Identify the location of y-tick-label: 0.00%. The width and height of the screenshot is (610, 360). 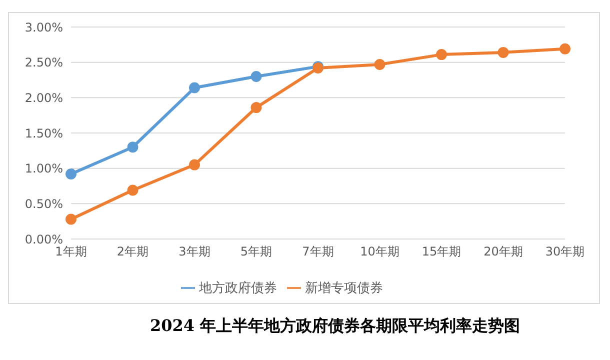
(43, 239).